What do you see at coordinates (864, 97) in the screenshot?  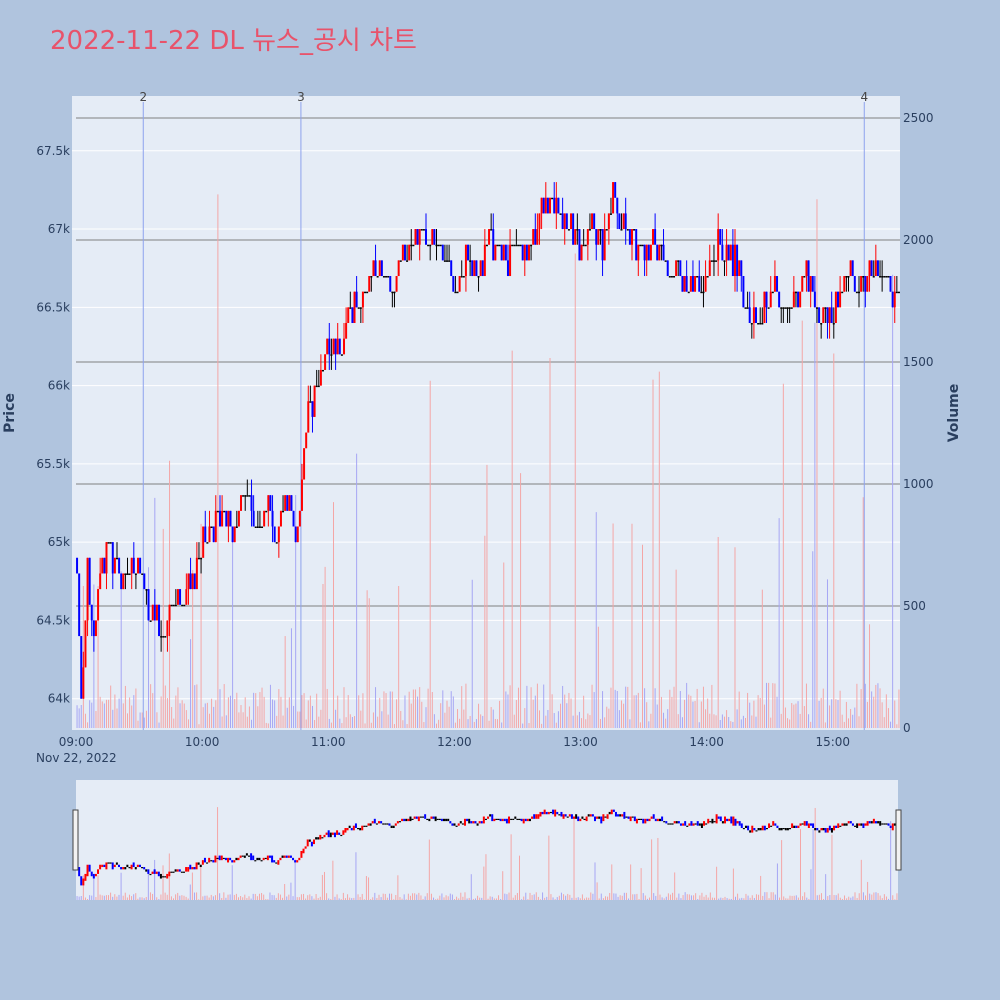 I see `news-marker-label: 4` at bounding box center [864, 97].